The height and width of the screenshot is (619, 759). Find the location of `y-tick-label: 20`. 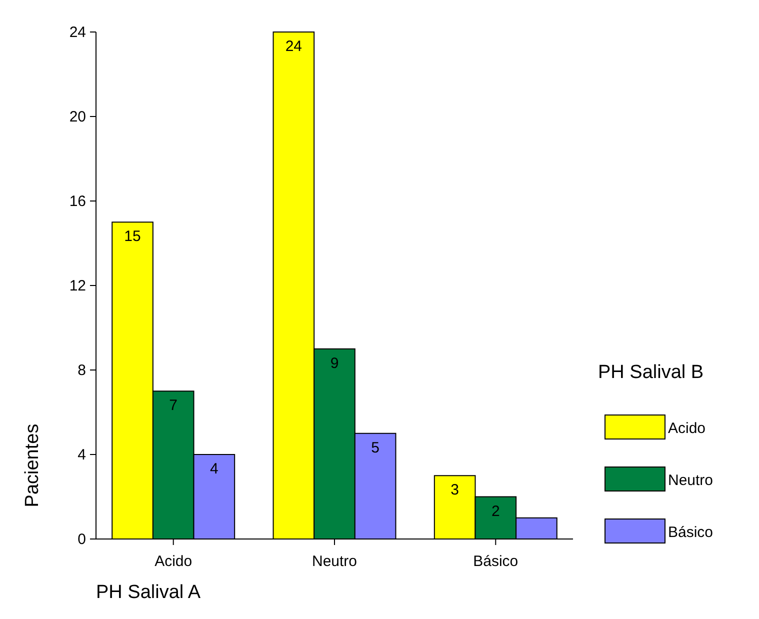

y-tick-label: 20 is located at coordinates (77, 117).